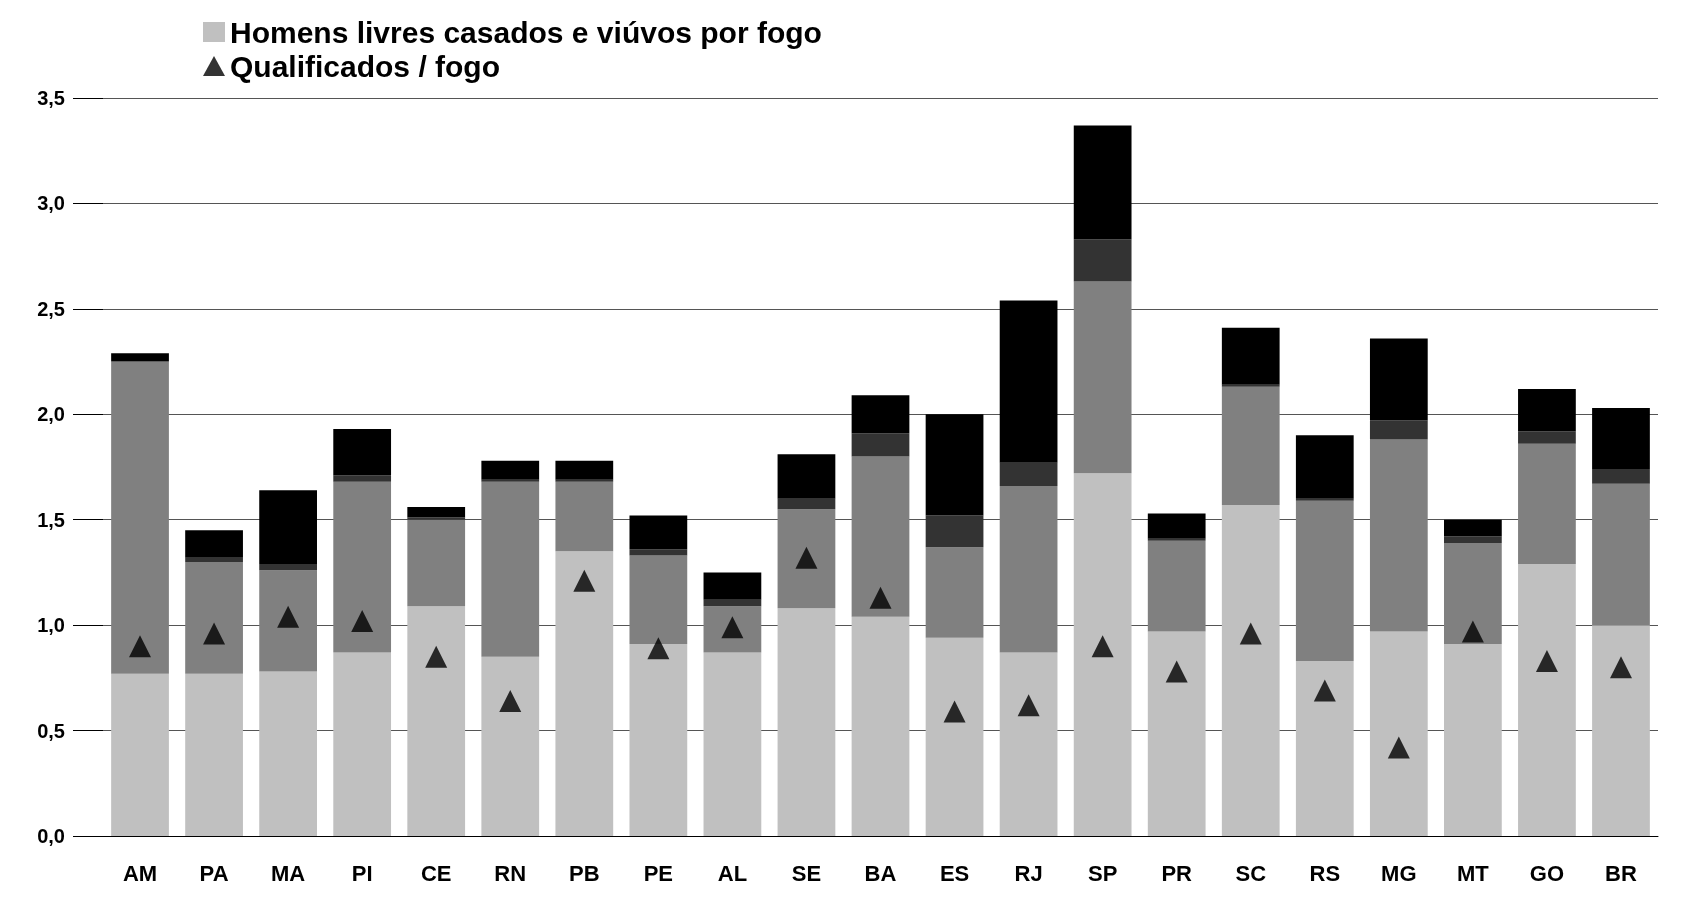  I want to click on y-tick-label: 0,5, so click(51, 730).